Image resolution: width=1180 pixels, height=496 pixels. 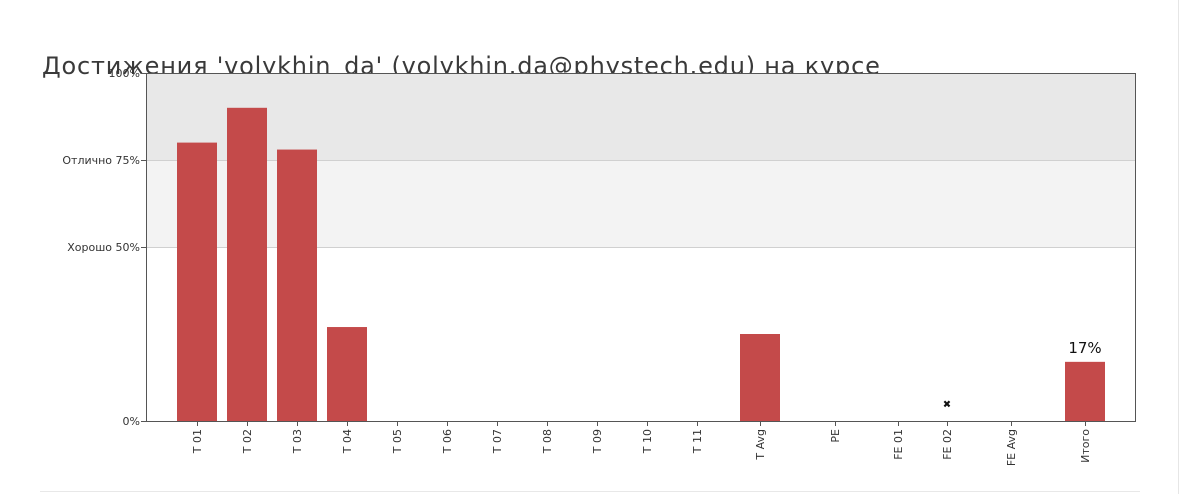 What do you see at coordinates (1011, 447) in the screenshot?
I see `x-tick-label: FE Avg` at bounding box center [1011, 447].